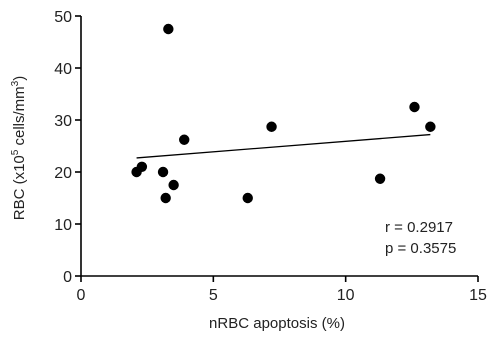  Describe the element at coordinates (19, 148) in the screenshot. I see `y-axis-label: RBC (x105 cells/mm3)` at that location.